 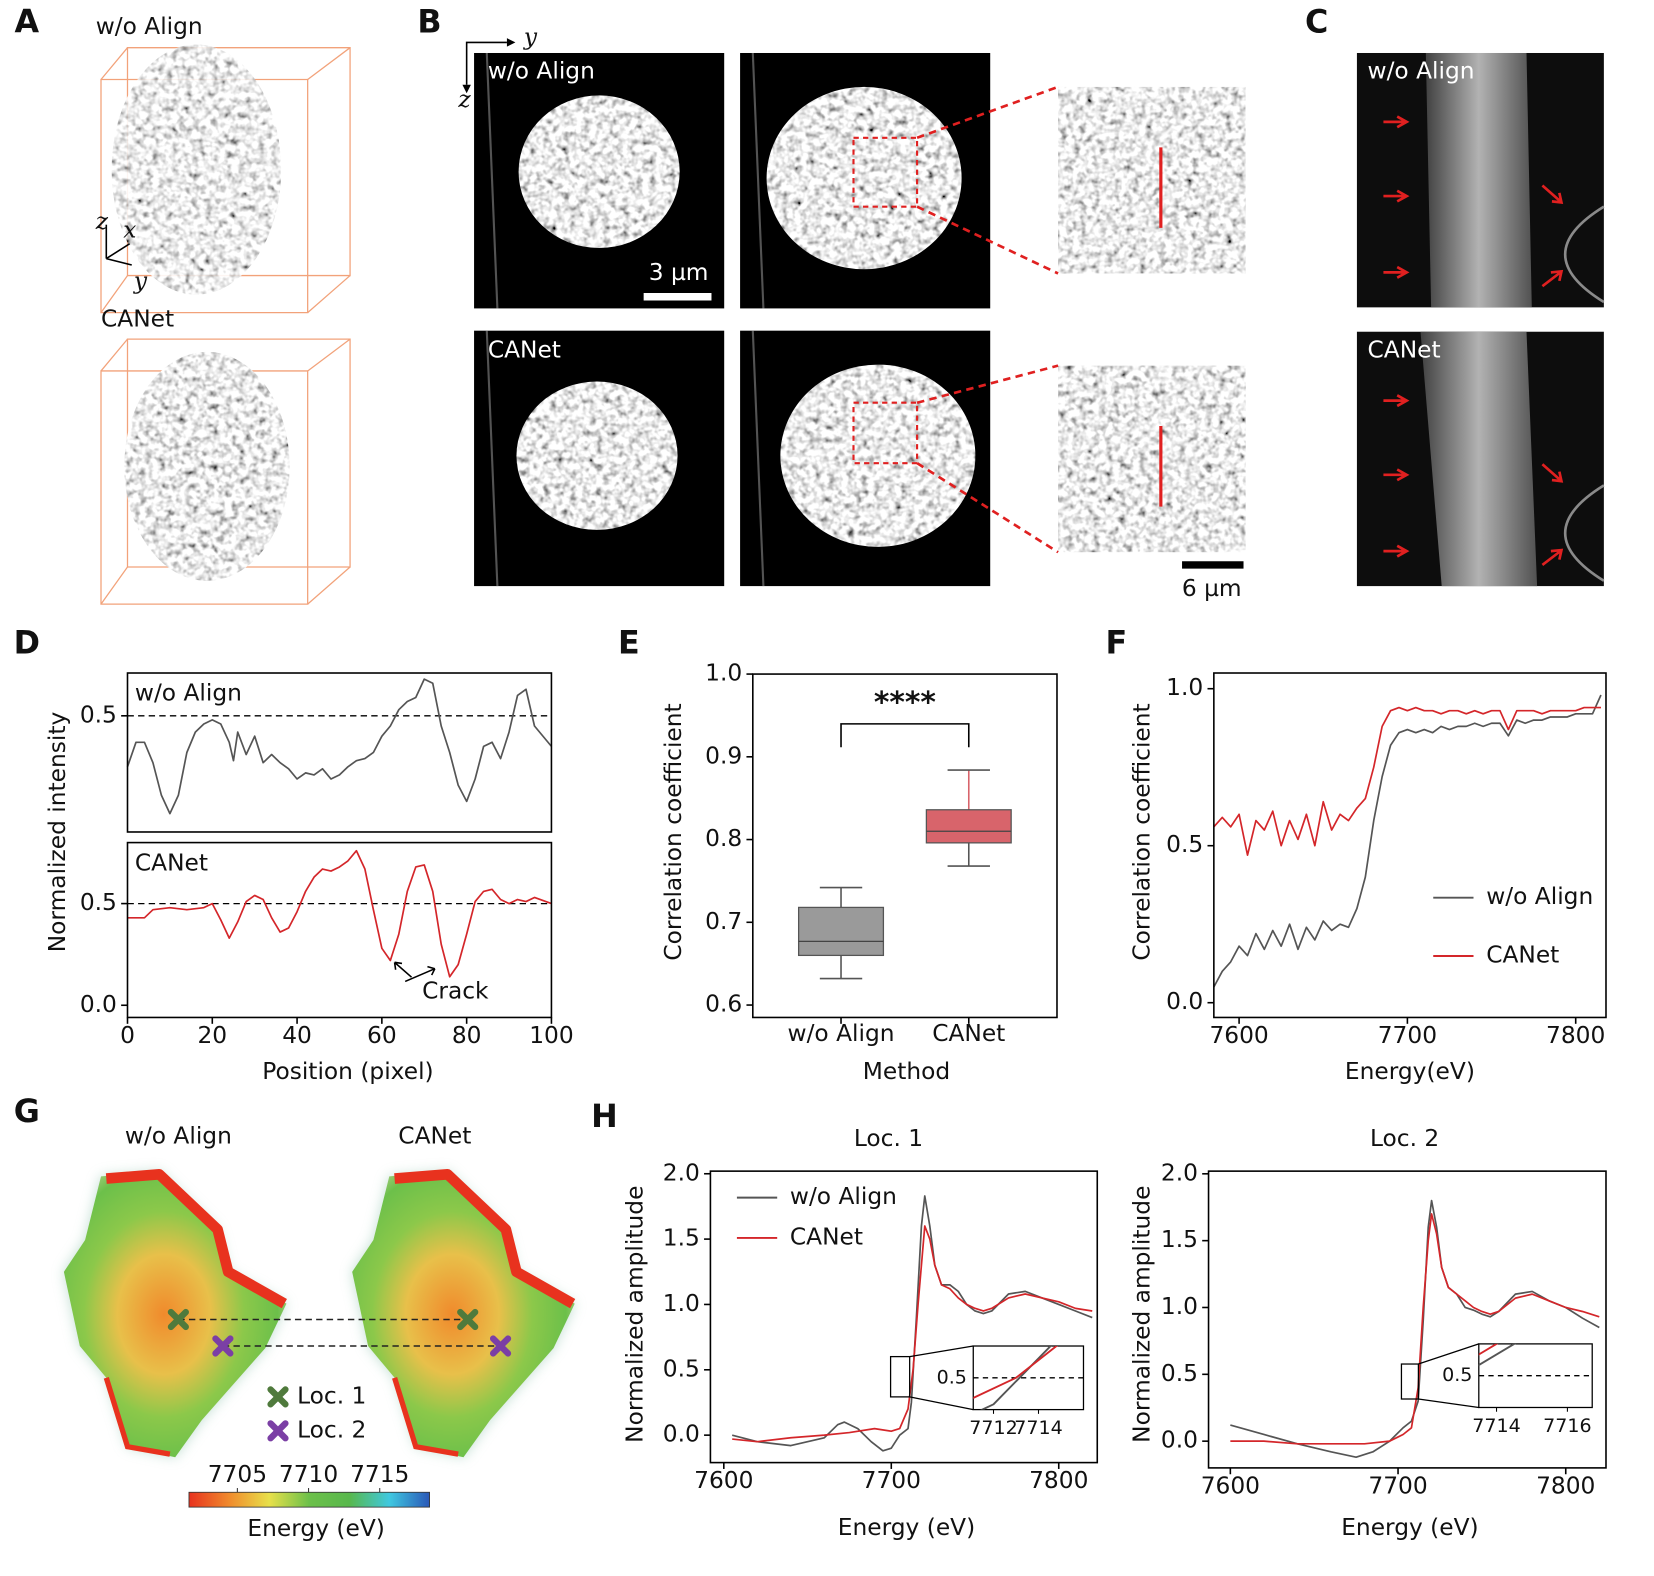 What do you see at coordinates (968, 1033) in the screenshot?
I see `x-tick-label: CANet` at bounding box center [968, 1033].